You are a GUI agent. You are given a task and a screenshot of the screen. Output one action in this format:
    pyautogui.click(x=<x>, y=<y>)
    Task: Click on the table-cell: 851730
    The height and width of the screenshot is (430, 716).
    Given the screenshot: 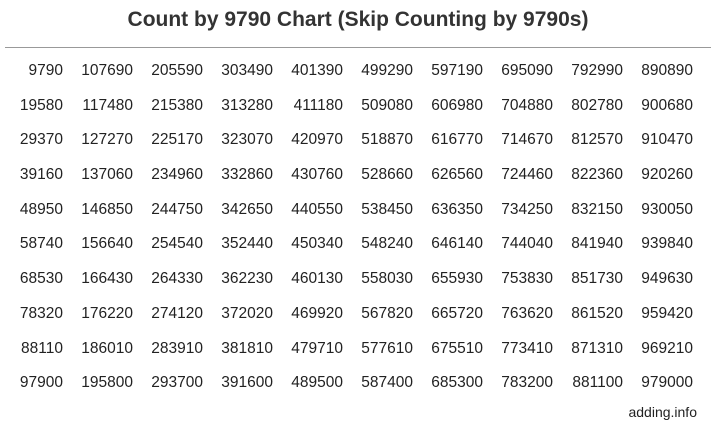 What is the action you would take?
    pyautogui.click(x=597, y=279)
    